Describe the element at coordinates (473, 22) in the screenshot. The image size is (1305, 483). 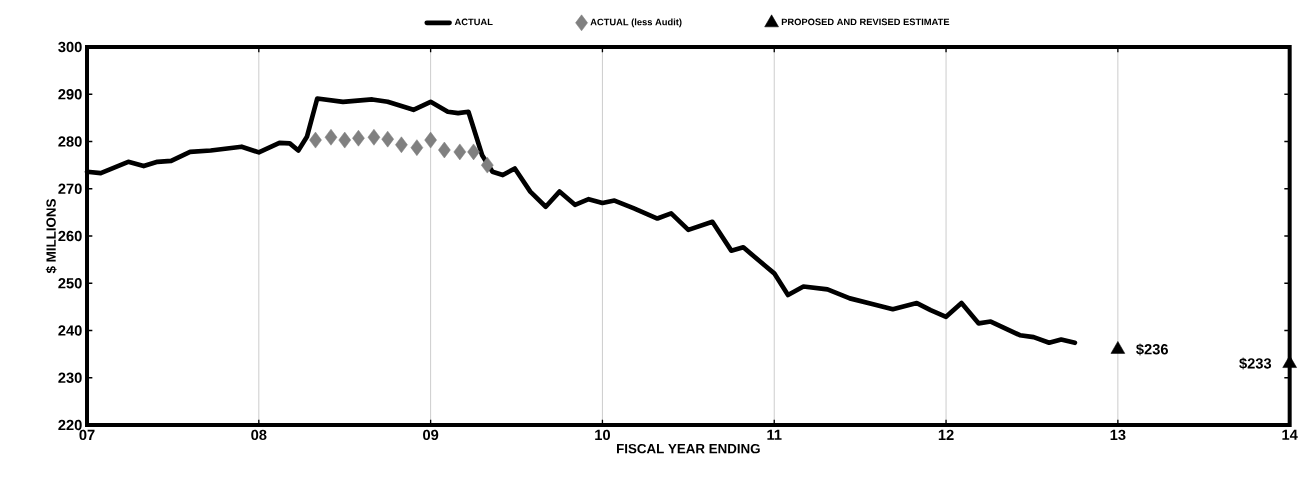
I see `legend-label: ACTUAL` at that location.